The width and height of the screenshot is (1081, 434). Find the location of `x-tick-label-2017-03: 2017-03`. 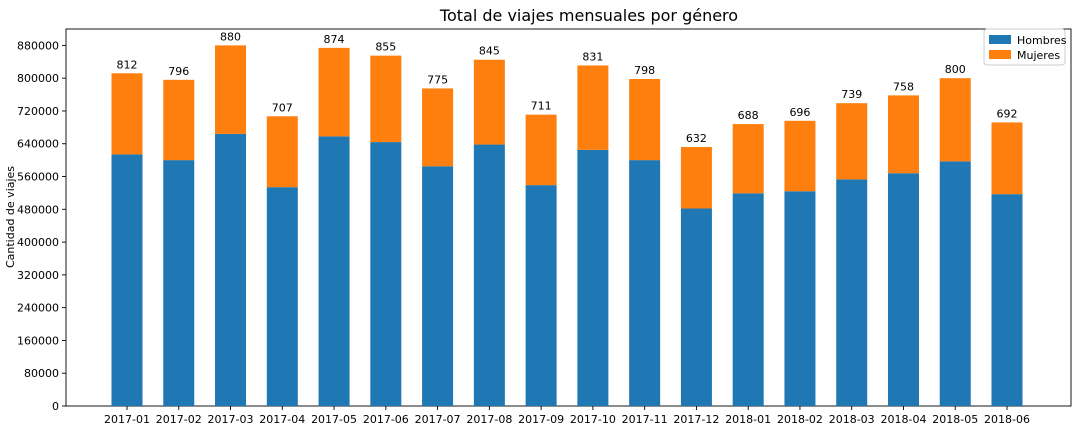

x-tick-label-2017-03: 2017-03 is located at coordinates (231, 419).